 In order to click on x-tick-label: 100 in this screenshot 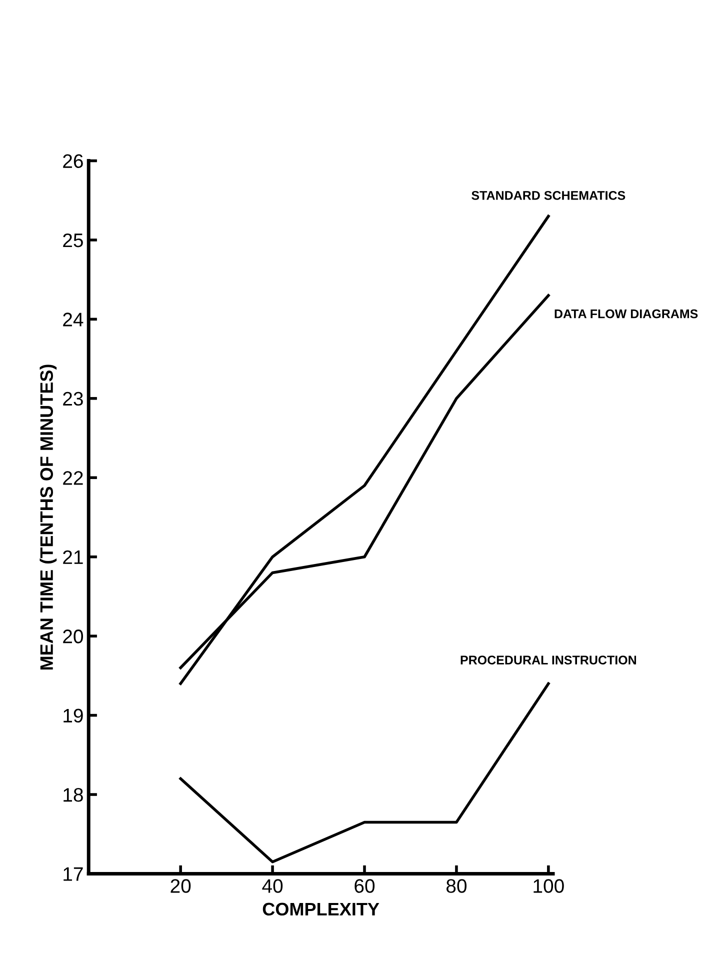, I will do `click(549, 886)`.